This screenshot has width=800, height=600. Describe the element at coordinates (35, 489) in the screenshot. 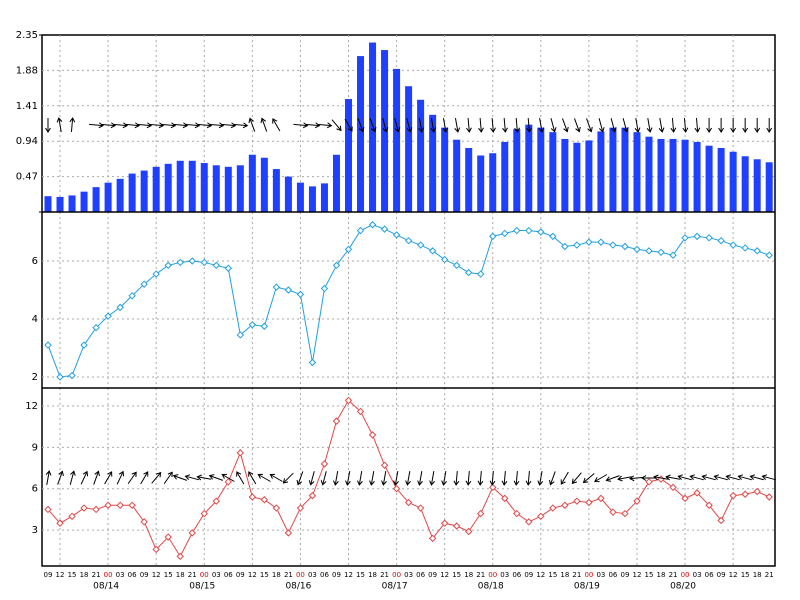

I see `y-tick-label: 6` at that location.